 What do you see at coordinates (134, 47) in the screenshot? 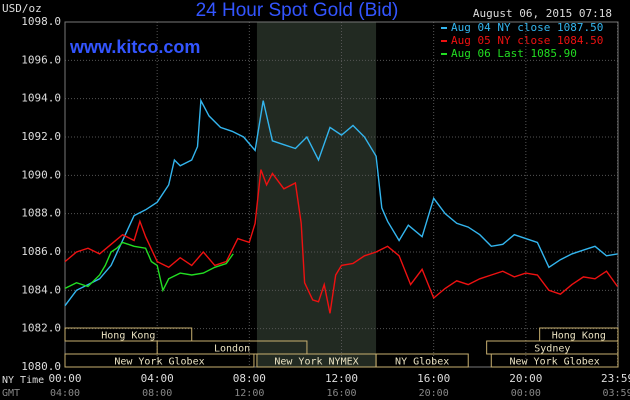
I see `watermark: www.kitco.com` at bounding box center [134, 47].